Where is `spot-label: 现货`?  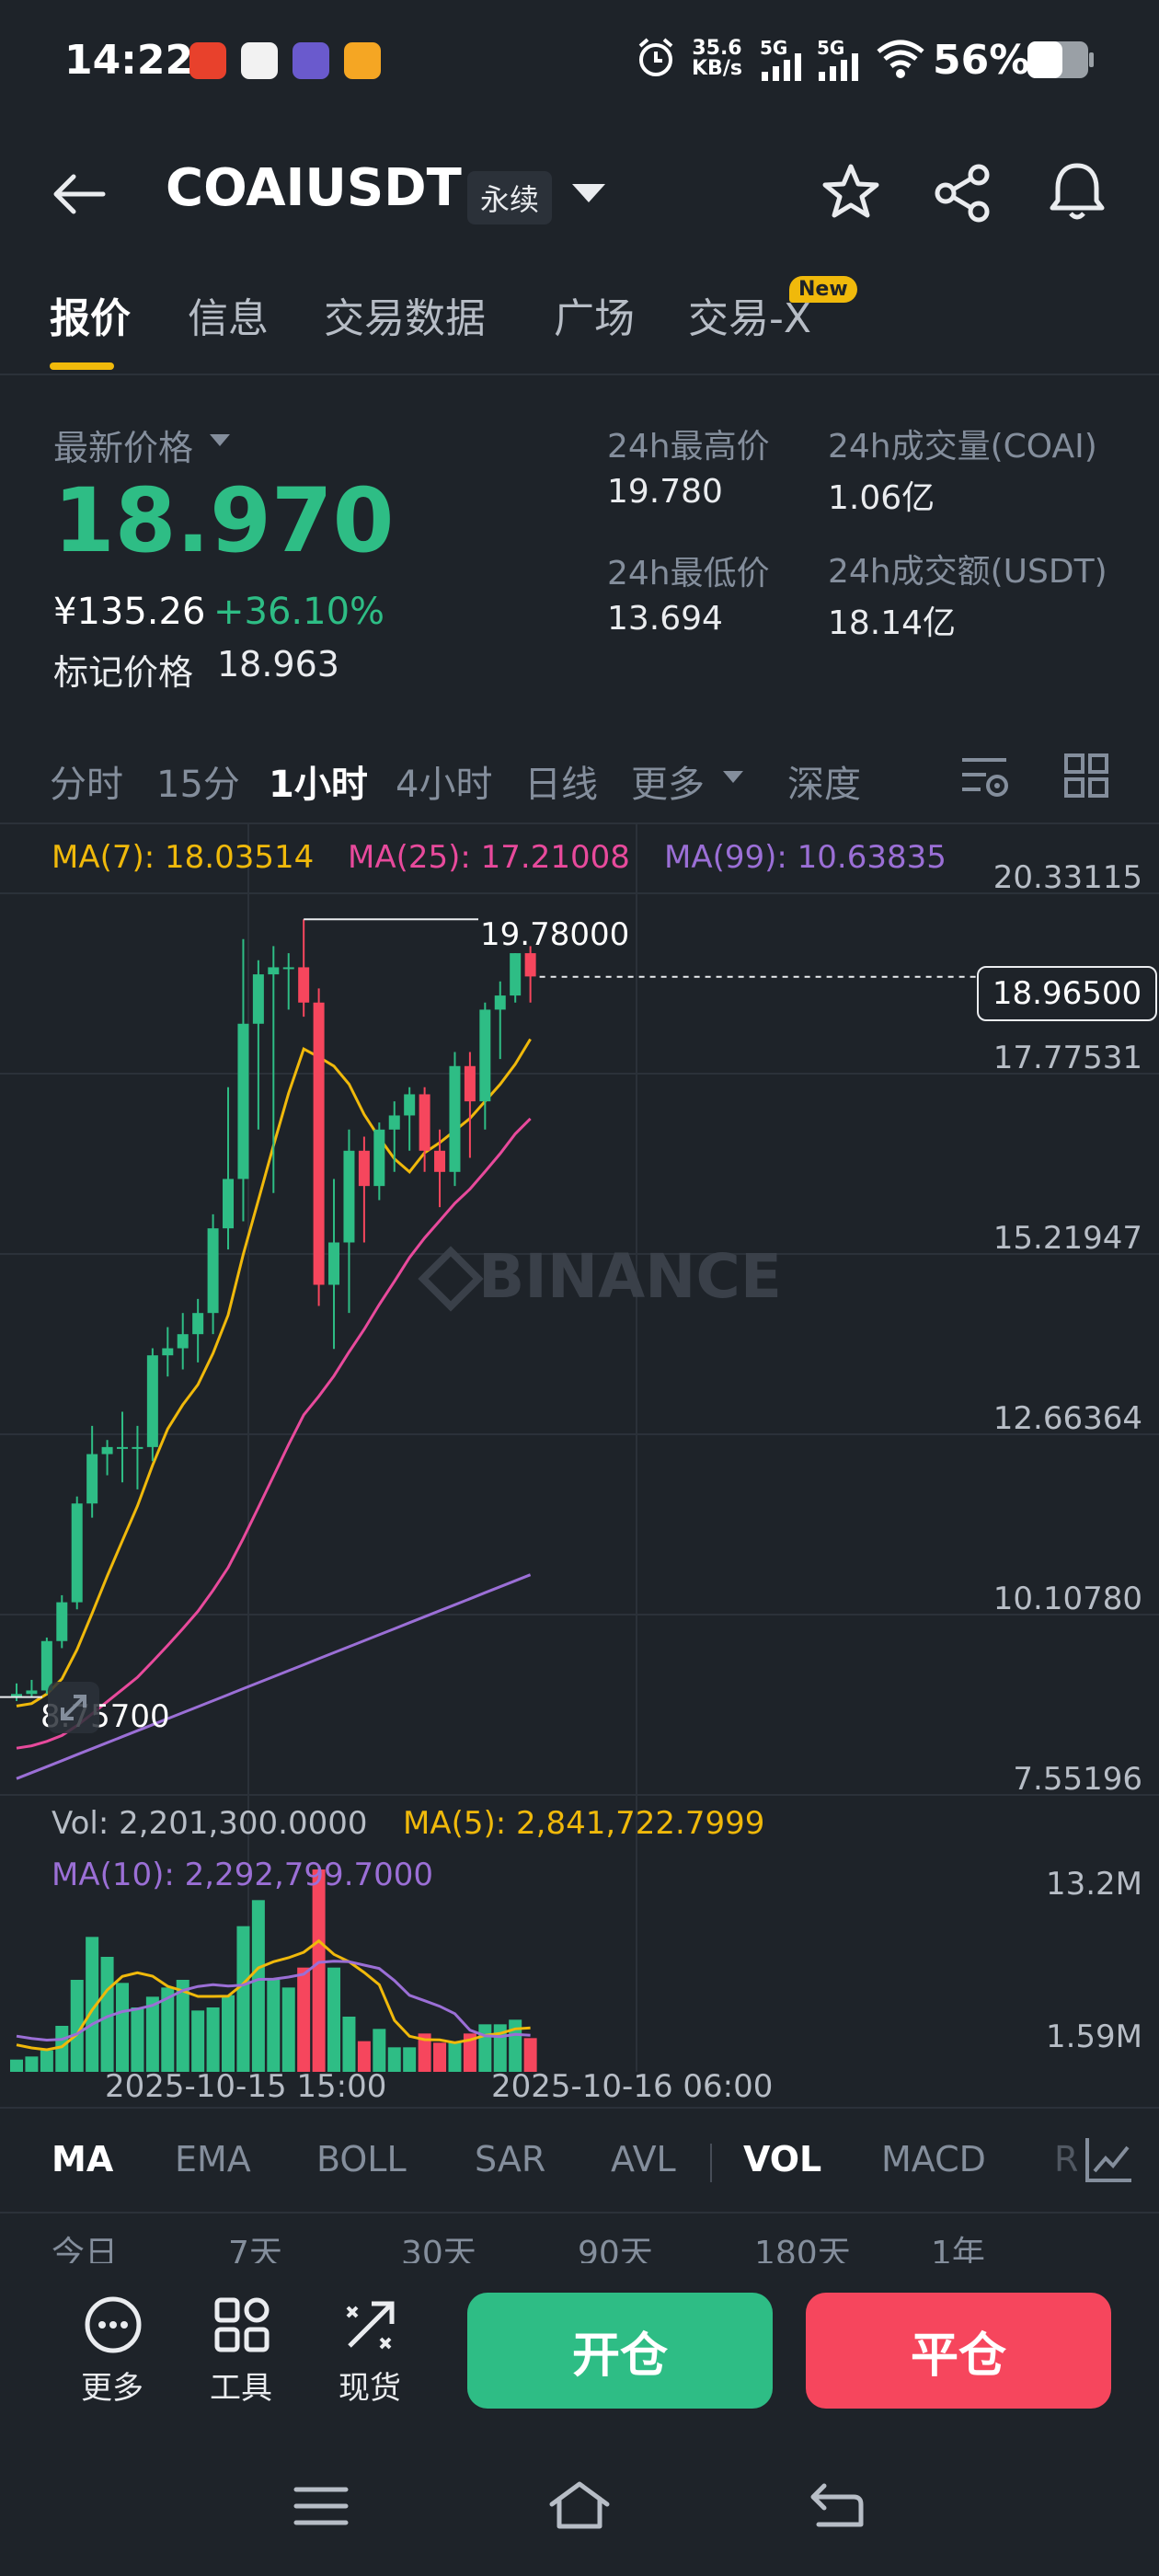 spot-label: 现货 is located at coordinates (370, 2388).